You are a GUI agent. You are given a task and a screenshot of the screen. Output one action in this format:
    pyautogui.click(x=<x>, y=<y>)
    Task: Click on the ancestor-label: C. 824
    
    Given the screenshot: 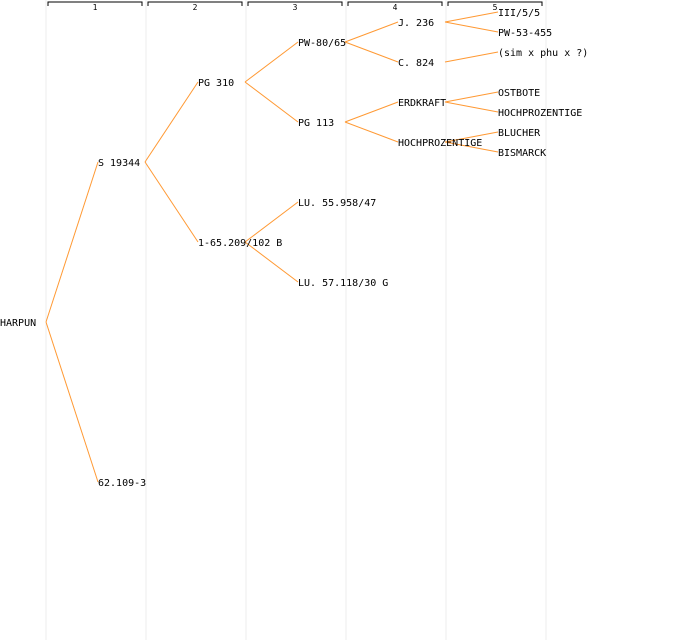 What is the action you would take?
    pyautogui.click(x=416, y=63)
    